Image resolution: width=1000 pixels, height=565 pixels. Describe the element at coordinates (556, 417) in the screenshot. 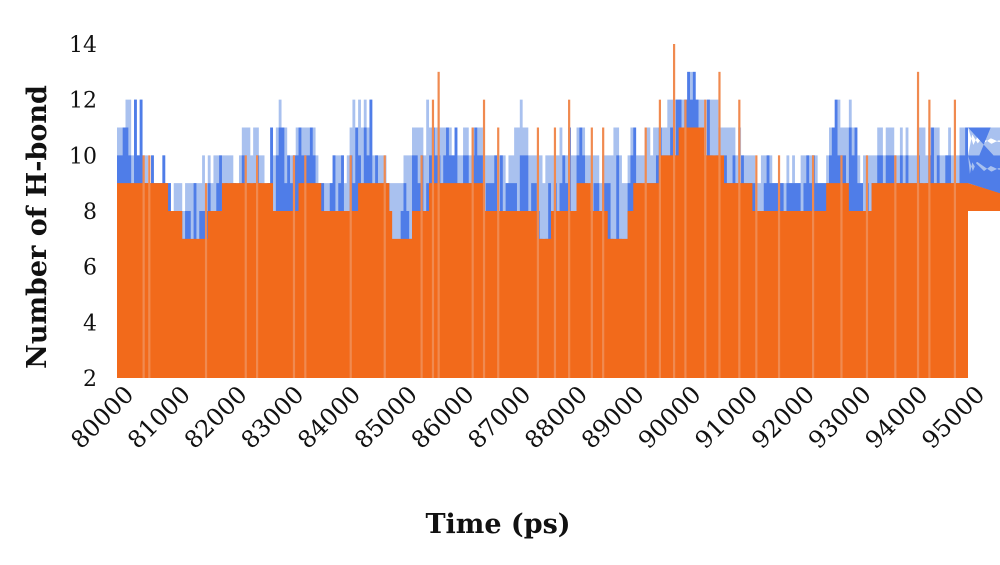

I see `x-tick-label: 88000` at that location.